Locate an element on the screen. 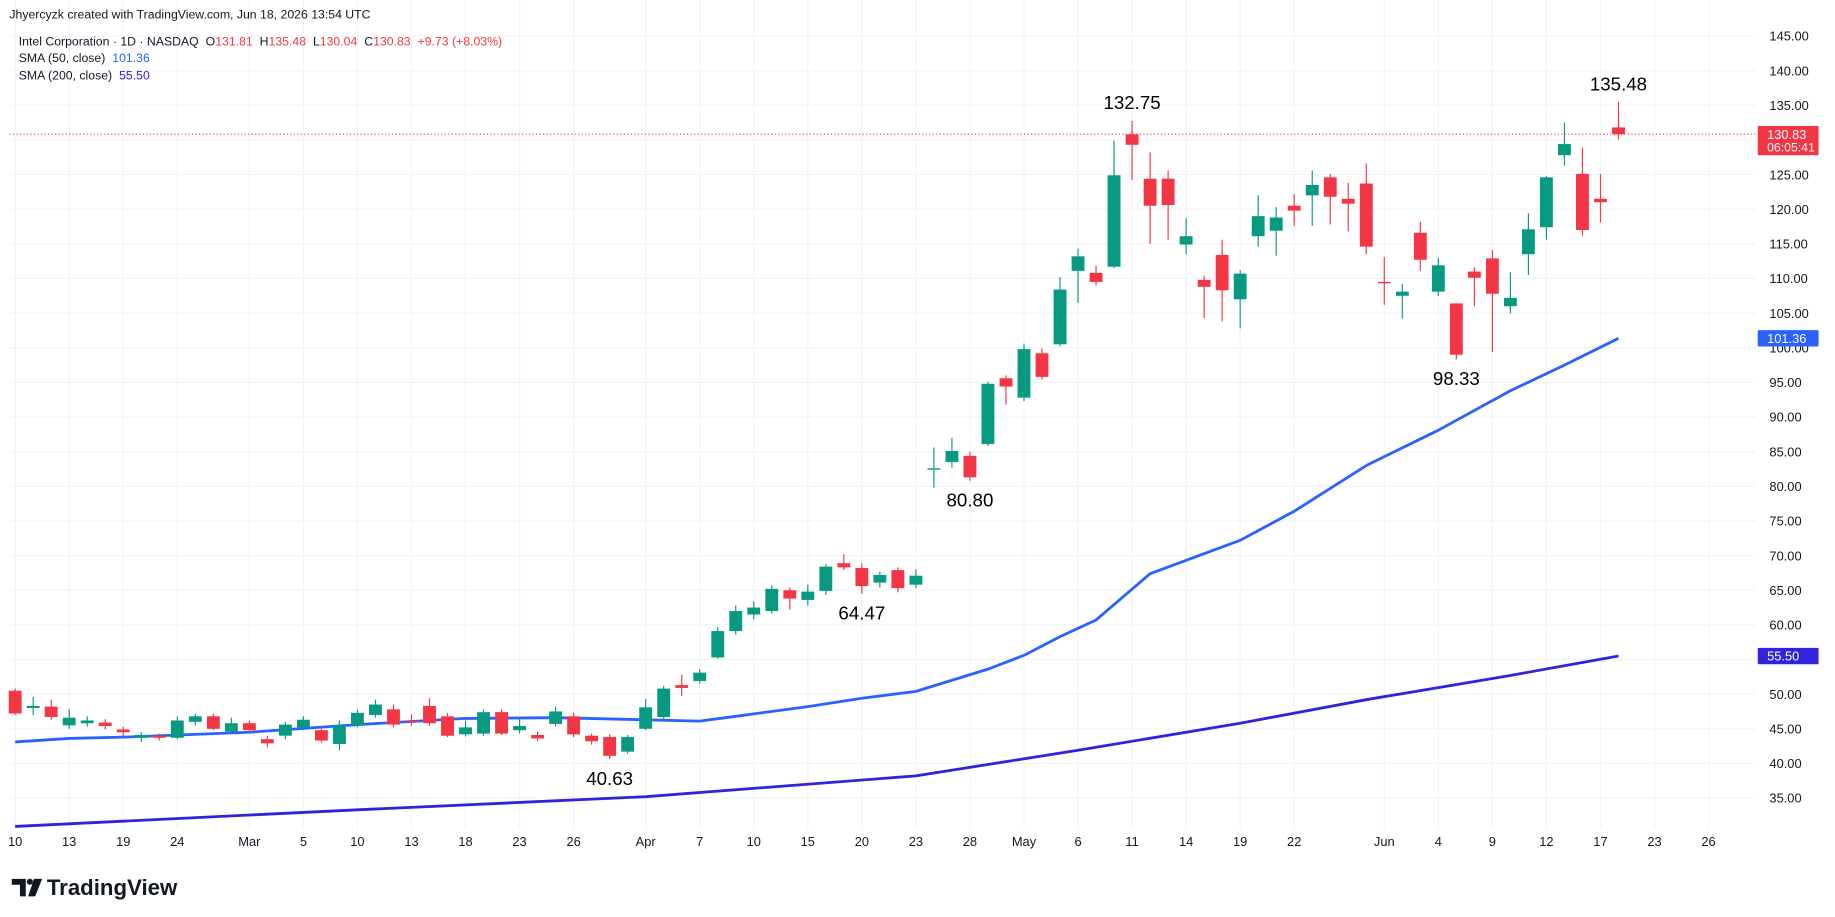 The width and height of the screenshot is (1835, 917). x-tick-label: 22 is located at coordinates (1294, 841).